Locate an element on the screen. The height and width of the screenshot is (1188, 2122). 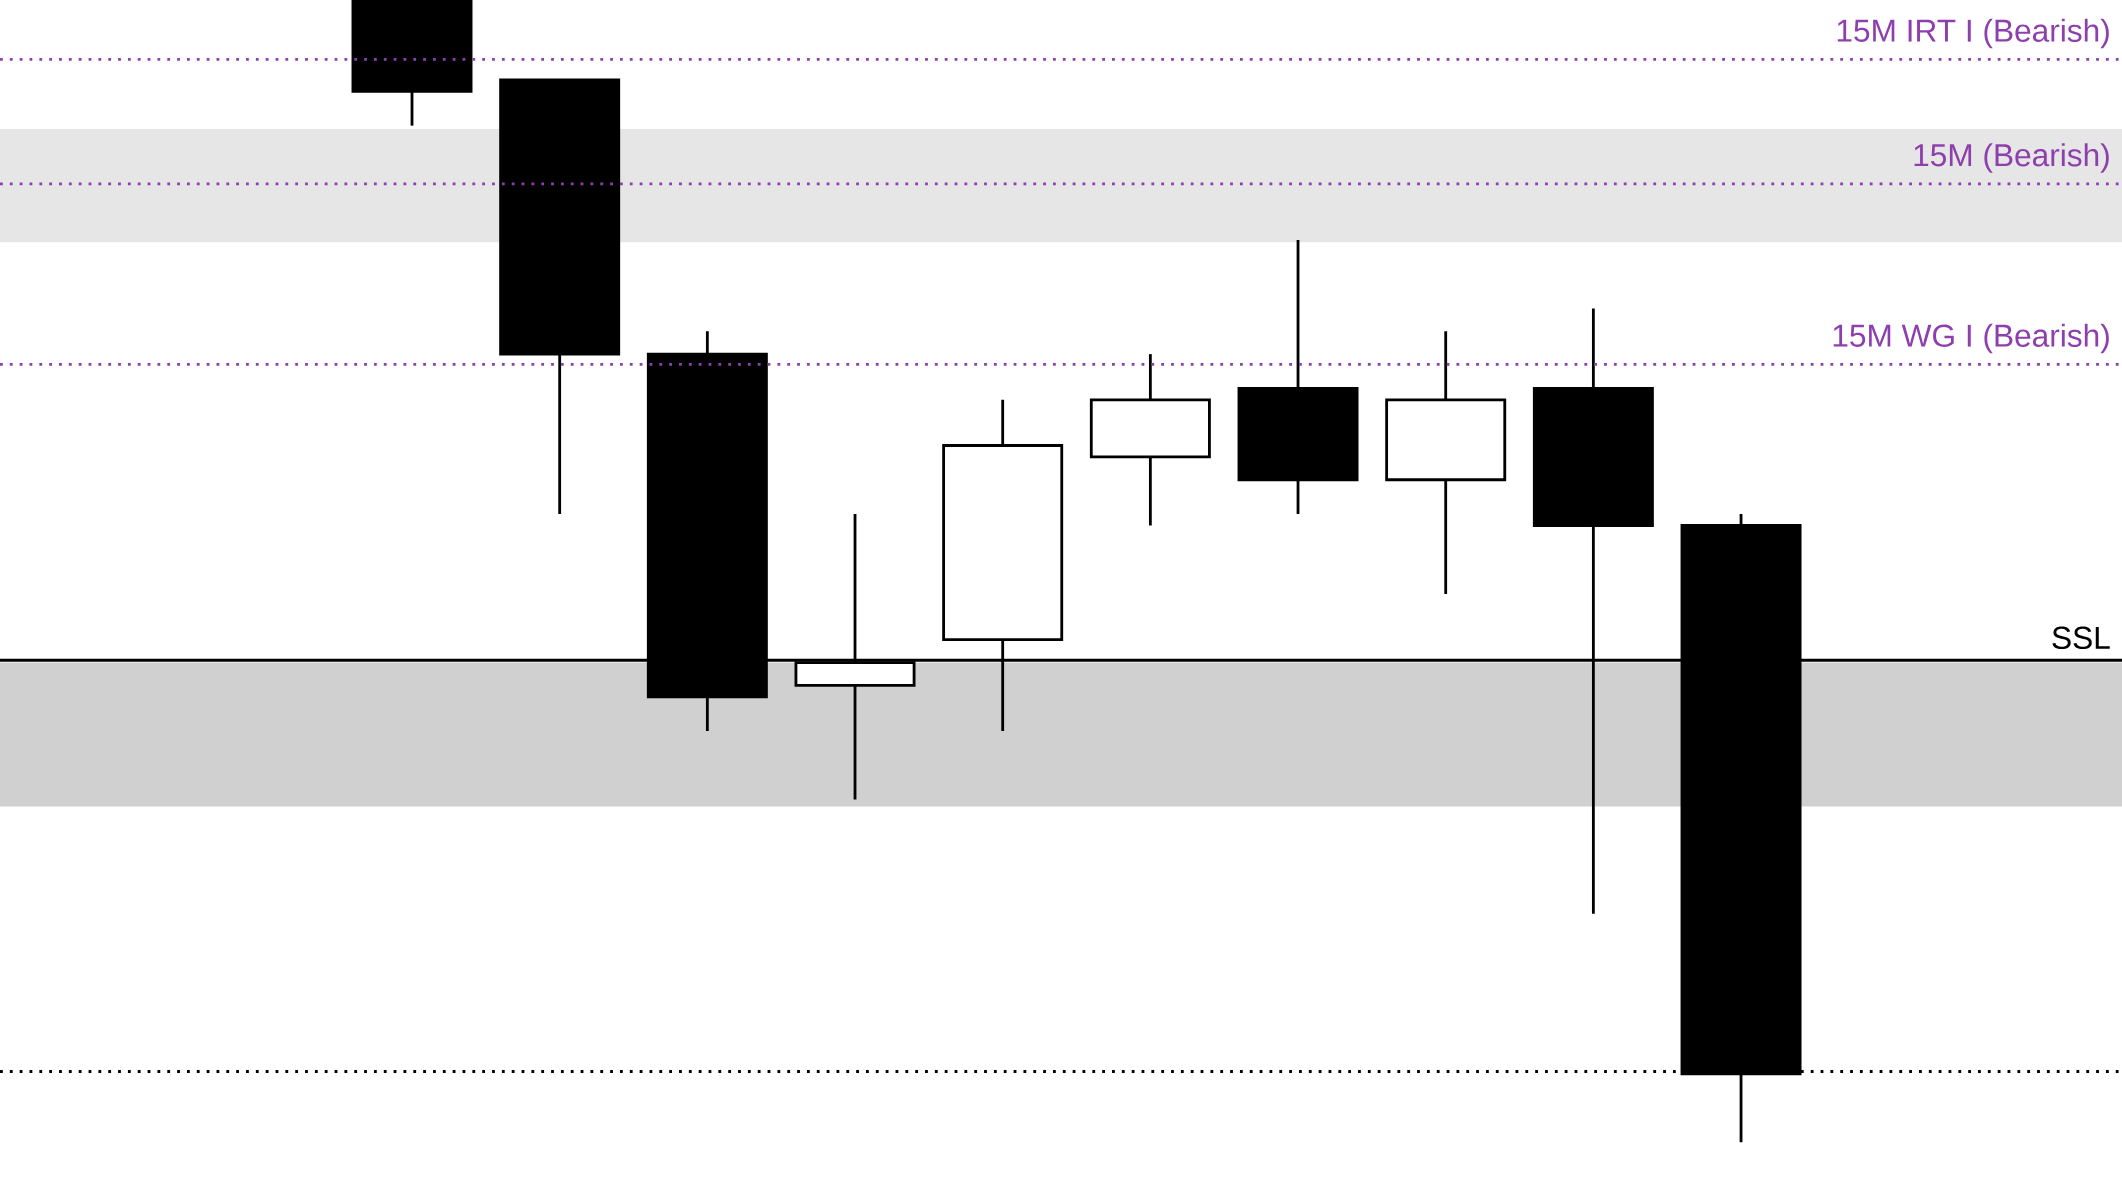
ref-line-label: 15M WG I (Bearish) is located at coordinates (1971, 338).